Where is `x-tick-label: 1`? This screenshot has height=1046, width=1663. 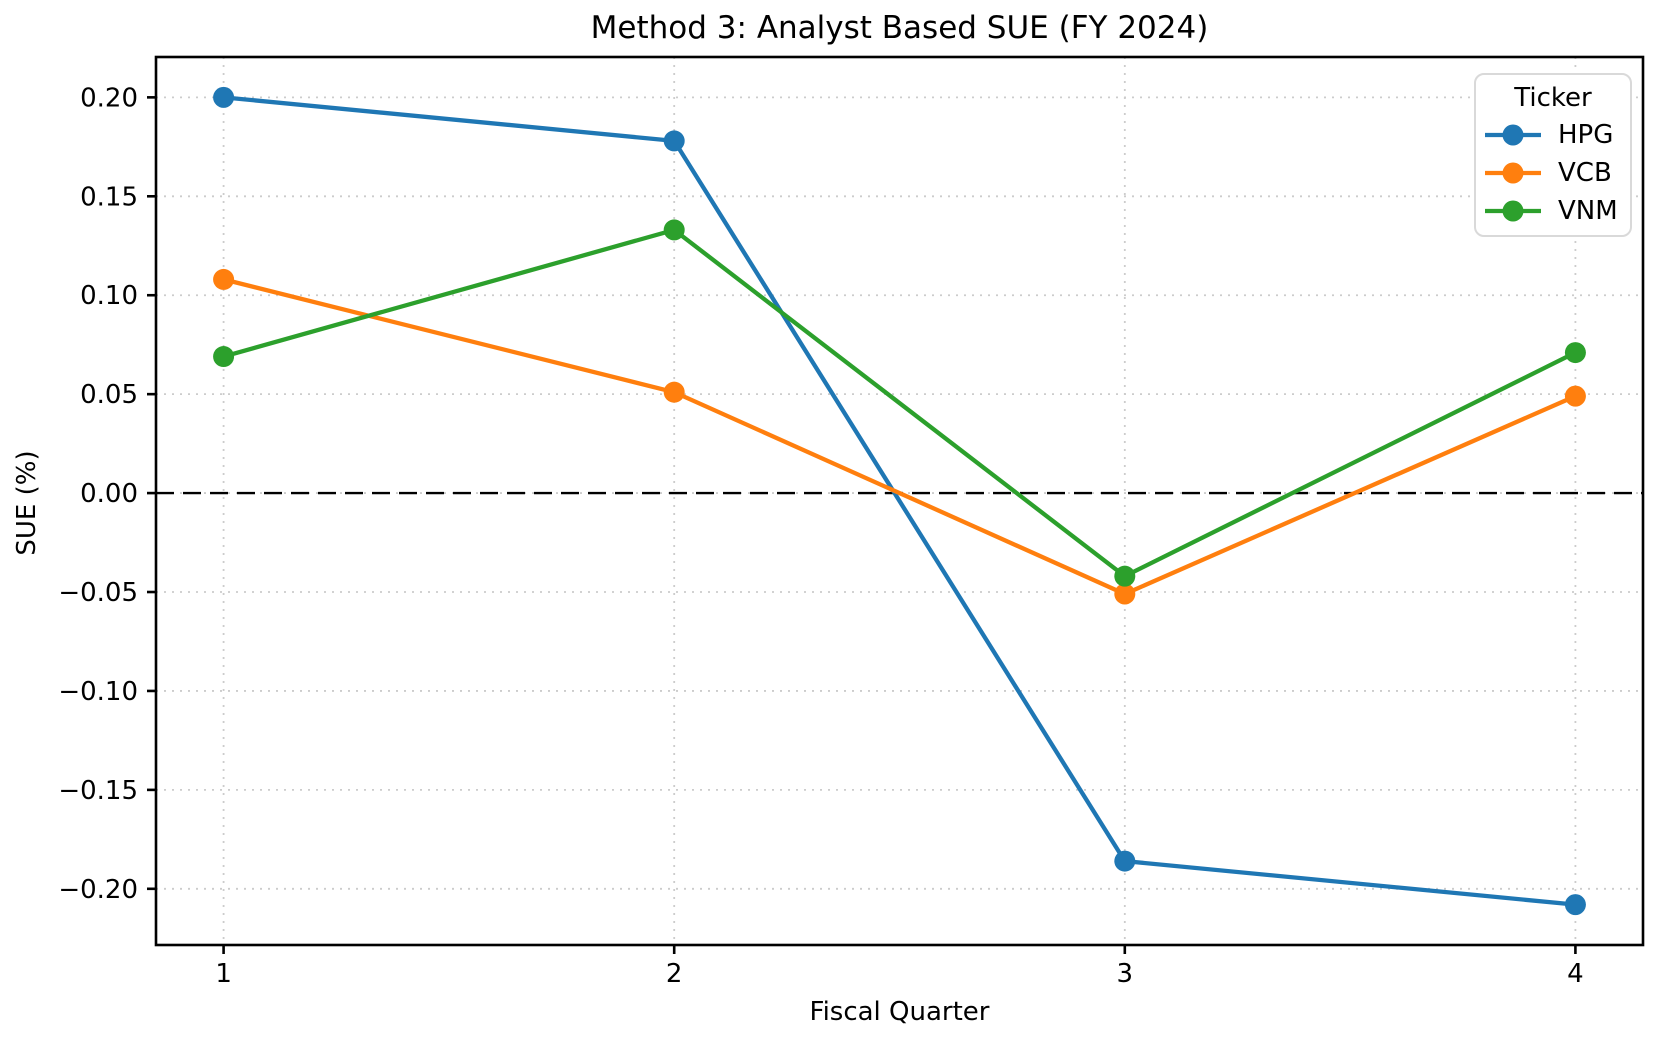 x-tick-label: 1 is located at coordinates (223, 974).